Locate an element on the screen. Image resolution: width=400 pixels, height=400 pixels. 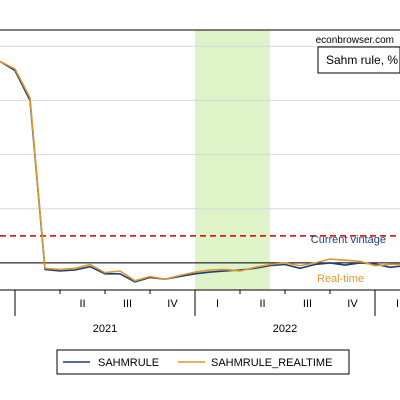
legend-label-sahmrule: SAHMRULE is located at coordinates (128, 363).